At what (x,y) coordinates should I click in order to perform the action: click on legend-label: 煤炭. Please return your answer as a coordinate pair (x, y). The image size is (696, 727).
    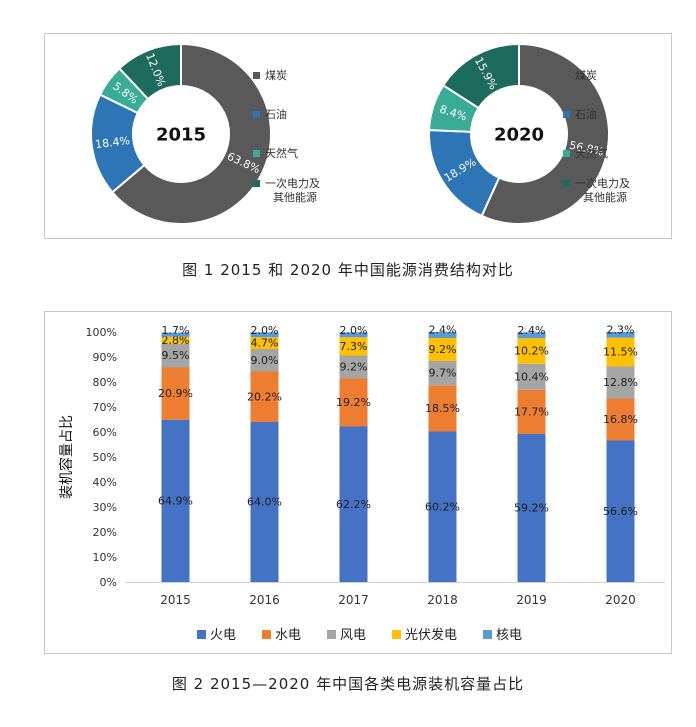
    Looking at the image, I should click on (276, 75).